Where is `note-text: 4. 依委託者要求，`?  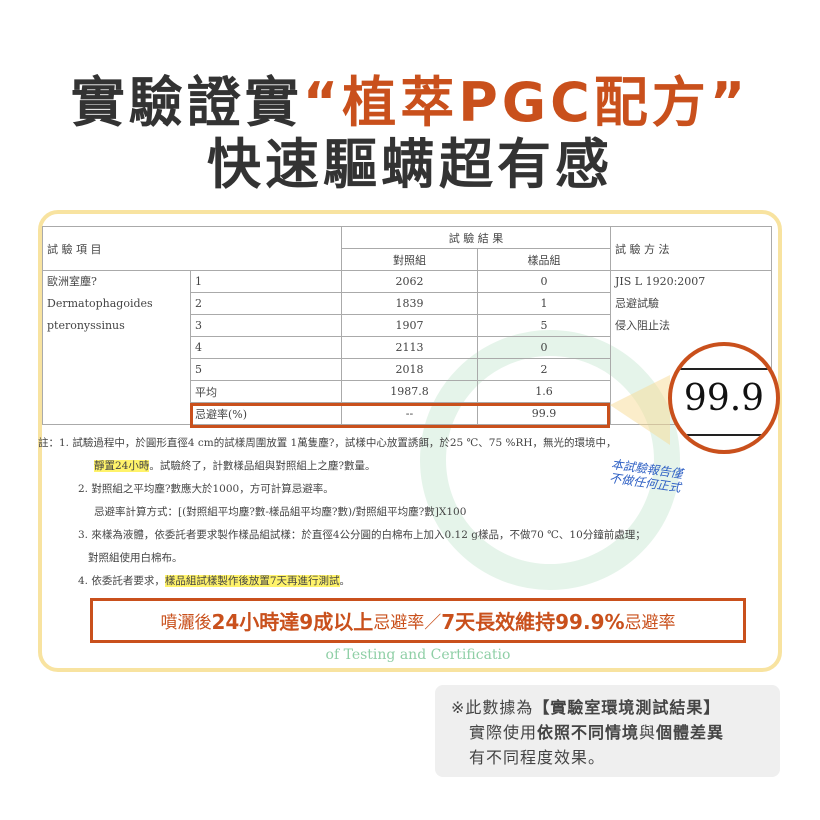
note-text: 4. 依委託者要求， is located at coordinates (121, 581).